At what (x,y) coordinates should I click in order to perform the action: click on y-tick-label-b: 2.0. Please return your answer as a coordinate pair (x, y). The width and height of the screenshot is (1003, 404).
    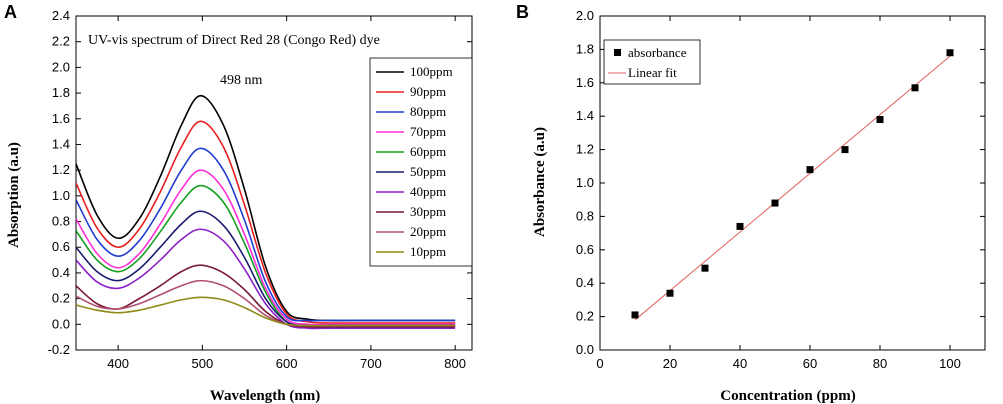
    Looking at the image, I should click on (585, 15).